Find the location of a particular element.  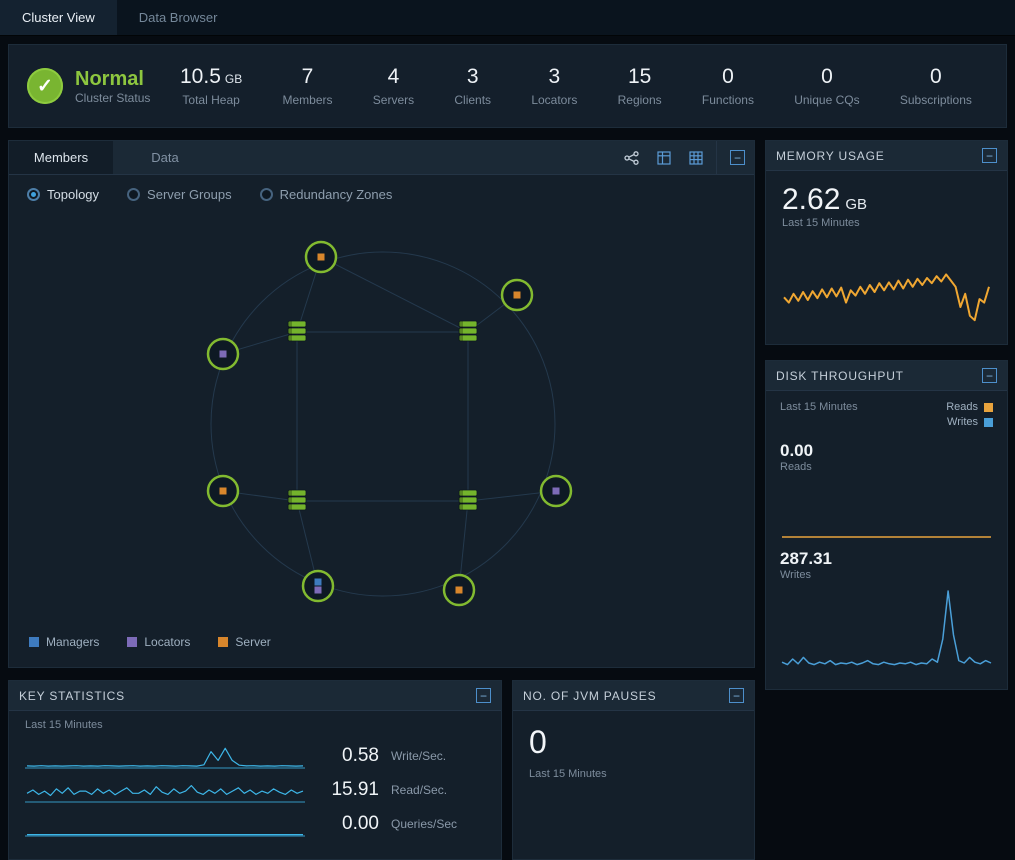

stat-servers: 4 Servers is located at coordinates (393, 86).